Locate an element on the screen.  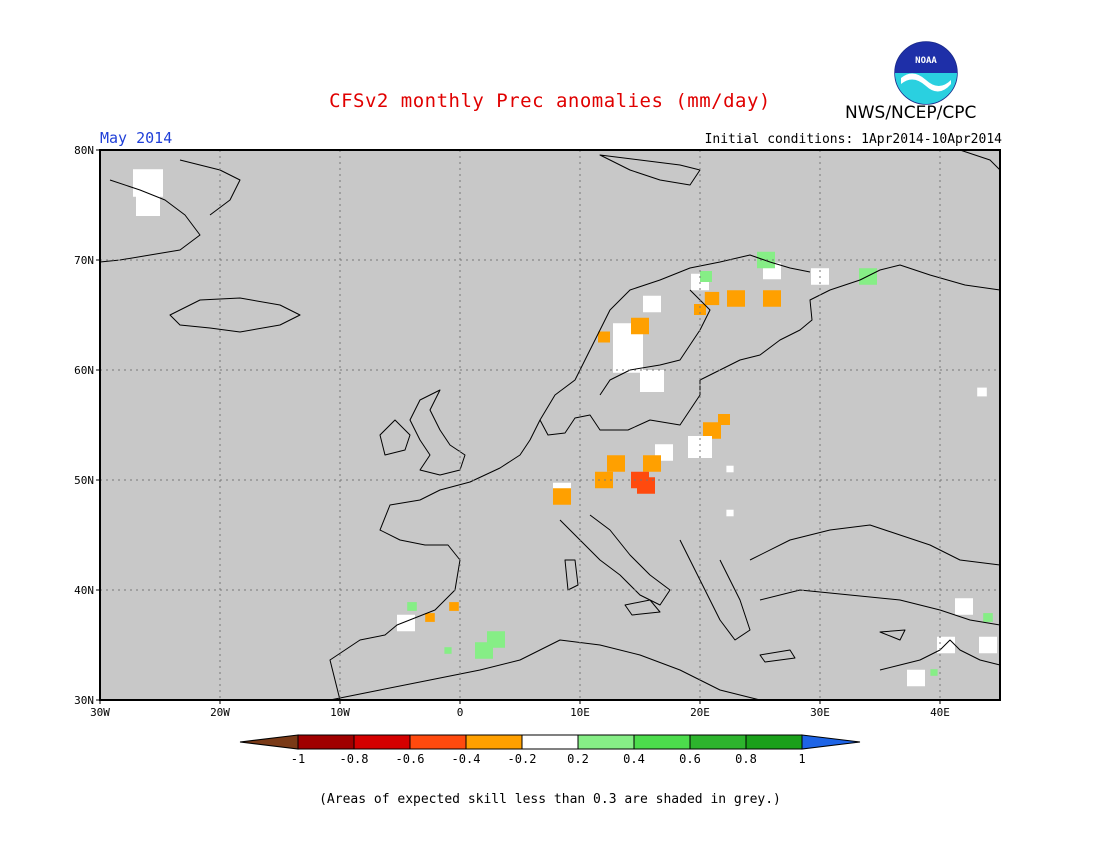
colorbar-label: 0.8 is located at coordinates (746, 759).